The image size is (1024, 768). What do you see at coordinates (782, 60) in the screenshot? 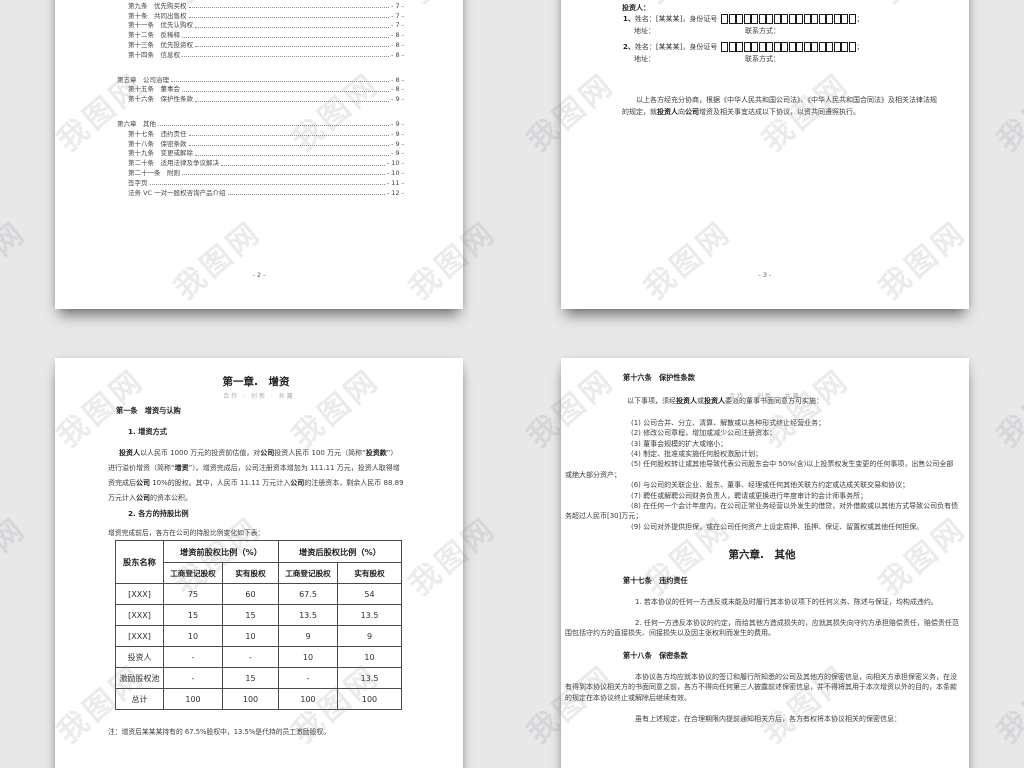
I see `investor-address-row: 地址： 联系方式：` at bounding box center [782, 60].